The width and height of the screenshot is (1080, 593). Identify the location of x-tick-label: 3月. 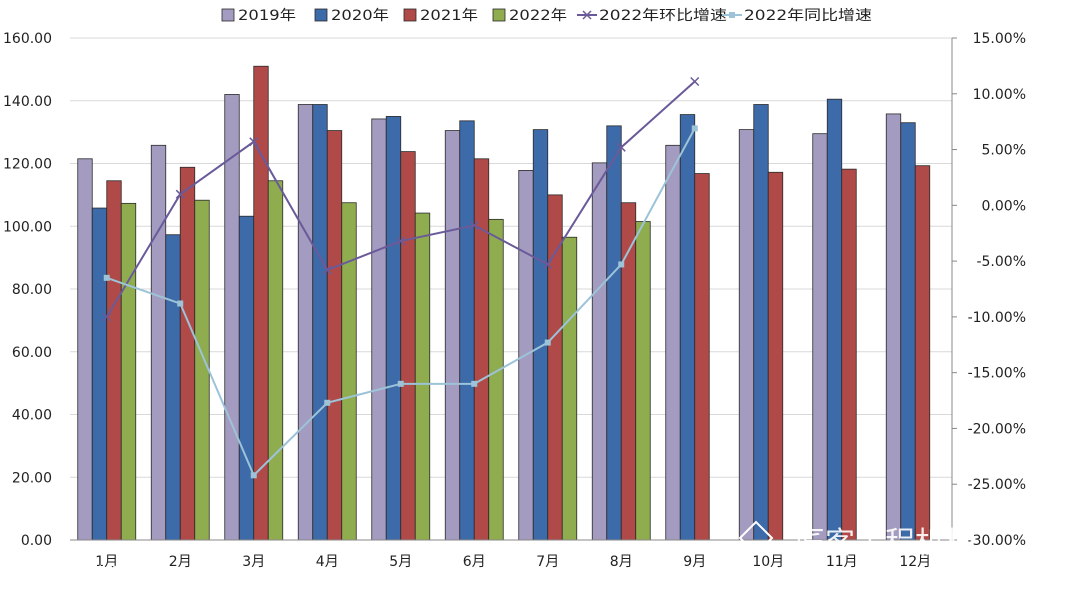
(253, 562).